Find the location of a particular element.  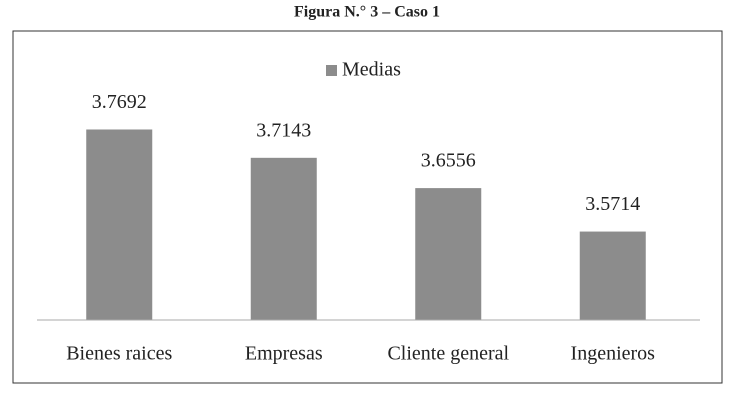

chart-title: Figura N.° 3 – Caso 1 is located at coordinates (367, 12).